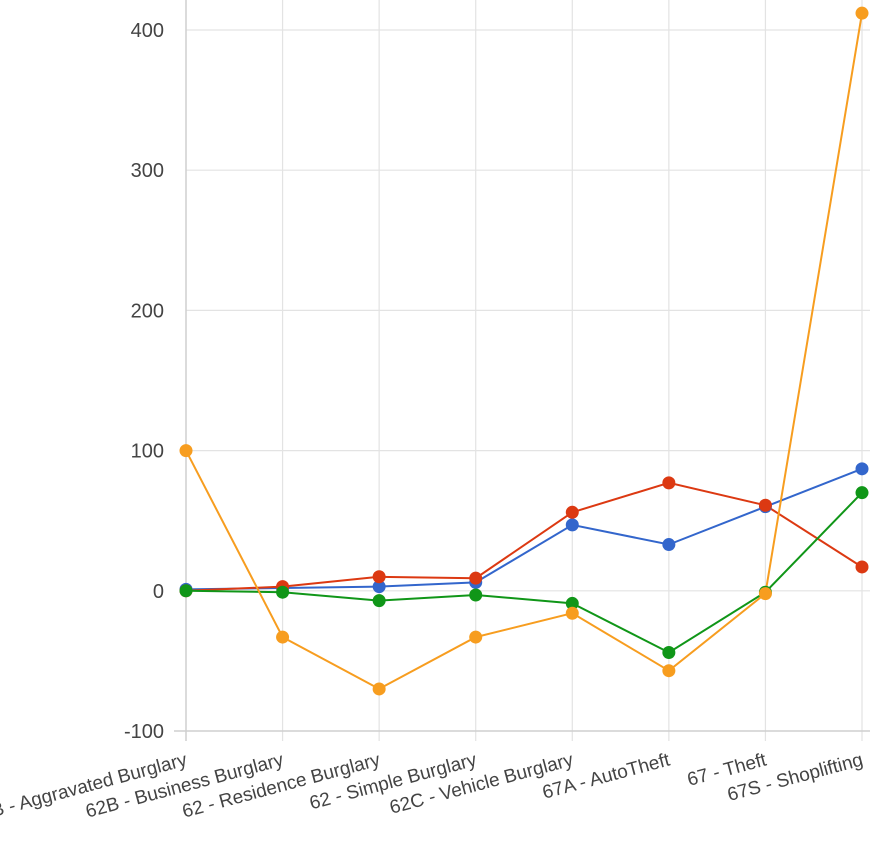 The image size is (896, 860). What do you see at coordinates (158, 592) in the screenshot?
I see `y-tick-label: 0` at bounding box center [158, 592].